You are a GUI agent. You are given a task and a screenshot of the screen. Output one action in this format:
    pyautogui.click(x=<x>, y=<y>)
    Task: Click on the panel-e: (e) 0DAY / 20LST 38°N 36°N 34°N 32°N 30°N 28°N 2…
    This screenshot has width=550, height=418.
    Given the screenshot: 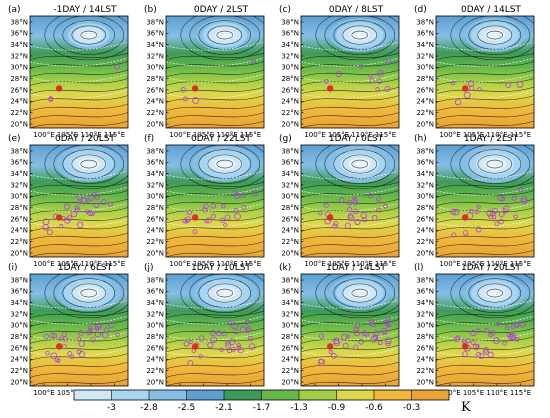 What is the action you would take?
    pyautogui.click(x=68, y=201)
    